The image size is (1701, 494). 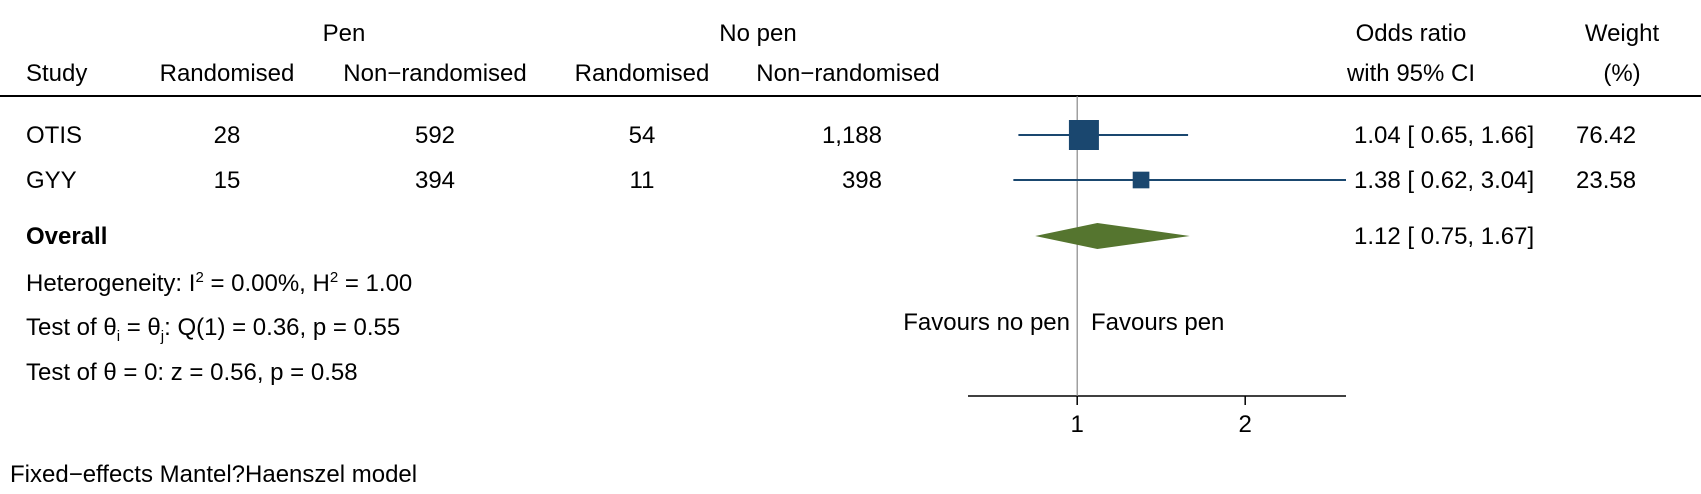 What do you see at coordinates (57, 73) in the screenshot?
I see `study-header: Study` at bounding box center [57, 73].